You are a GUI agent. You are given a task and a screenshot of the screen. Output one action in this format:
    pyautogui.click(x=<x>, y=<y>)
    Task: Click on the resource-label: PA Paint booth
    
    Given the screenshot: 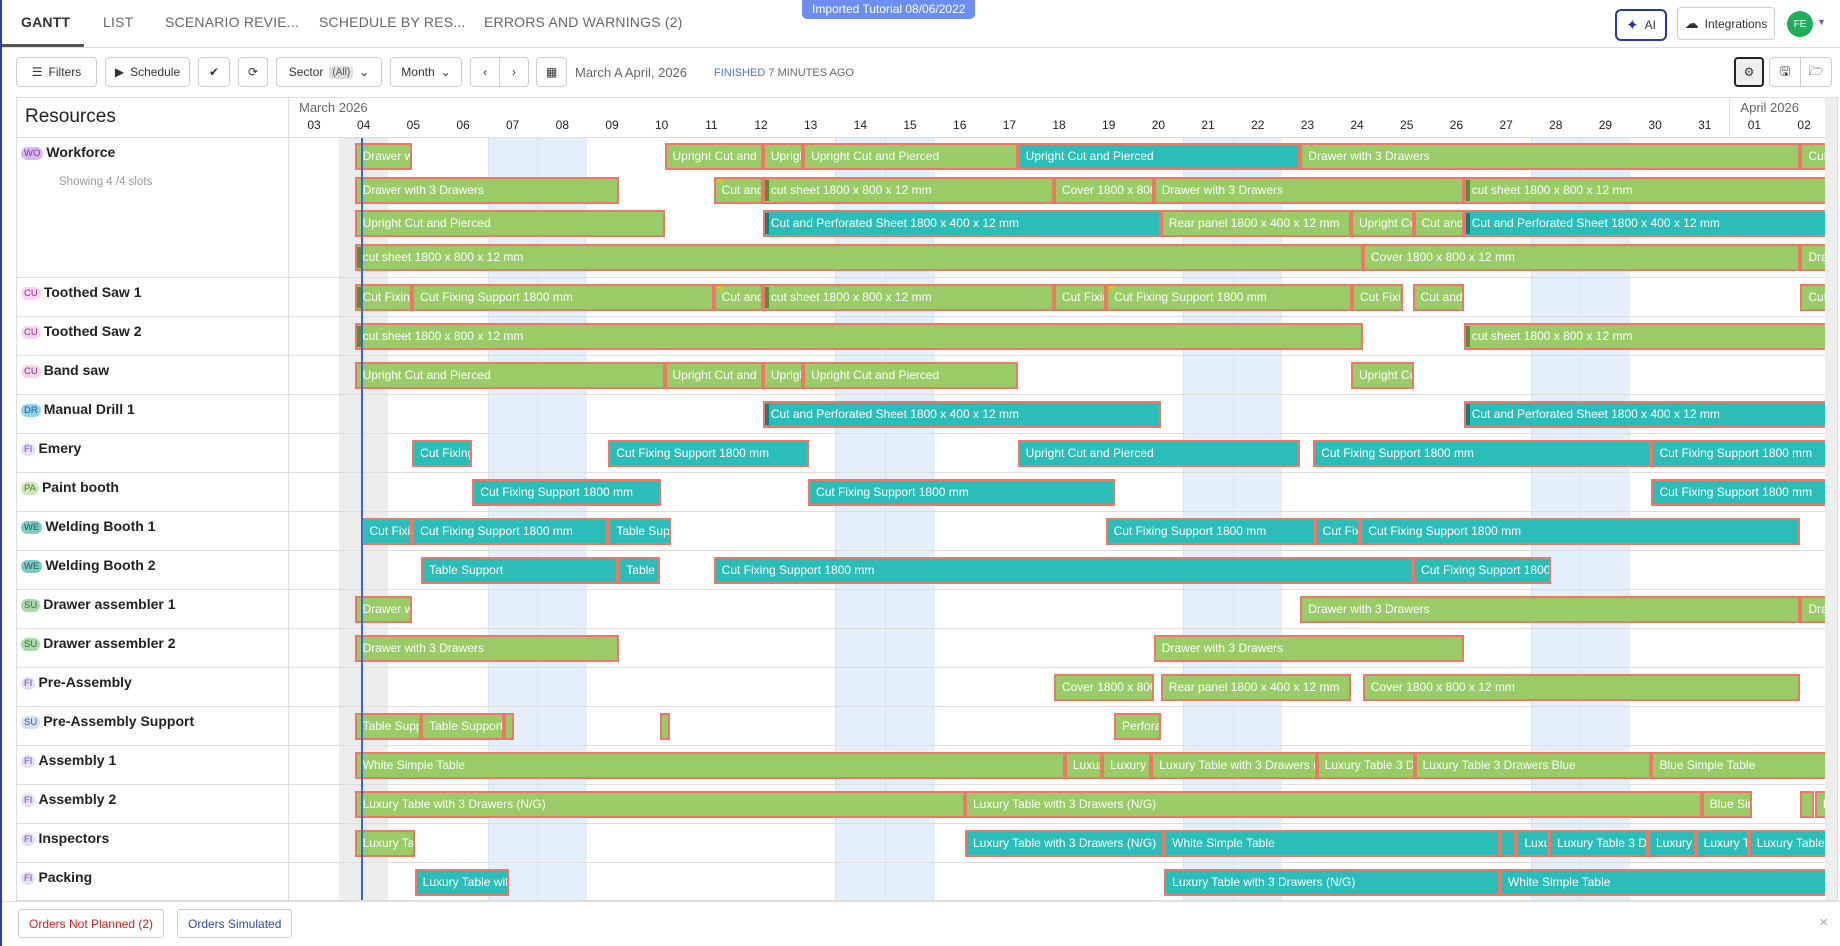 What is the action you would take?
    pyautogui.click(x=153, y=492)
    